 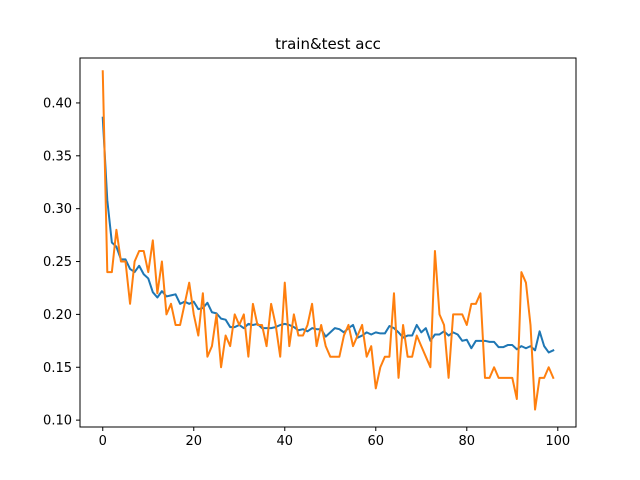 What do you see at coordinates (57, 315) in the screenshot?
I see `y-tick-label: 0.20` at bounding box center [57, 315].